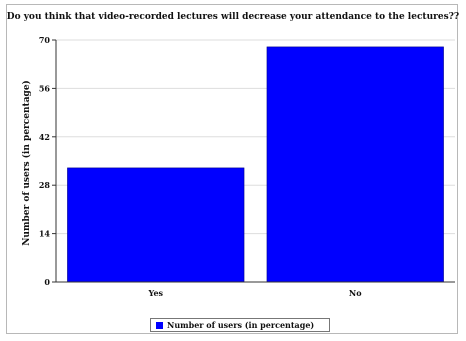 The height and width of the screenshot is (341, 466). Describe the element at coordinates (355, 293) in the screenshot. I see `x-tick-label: No` at that location.